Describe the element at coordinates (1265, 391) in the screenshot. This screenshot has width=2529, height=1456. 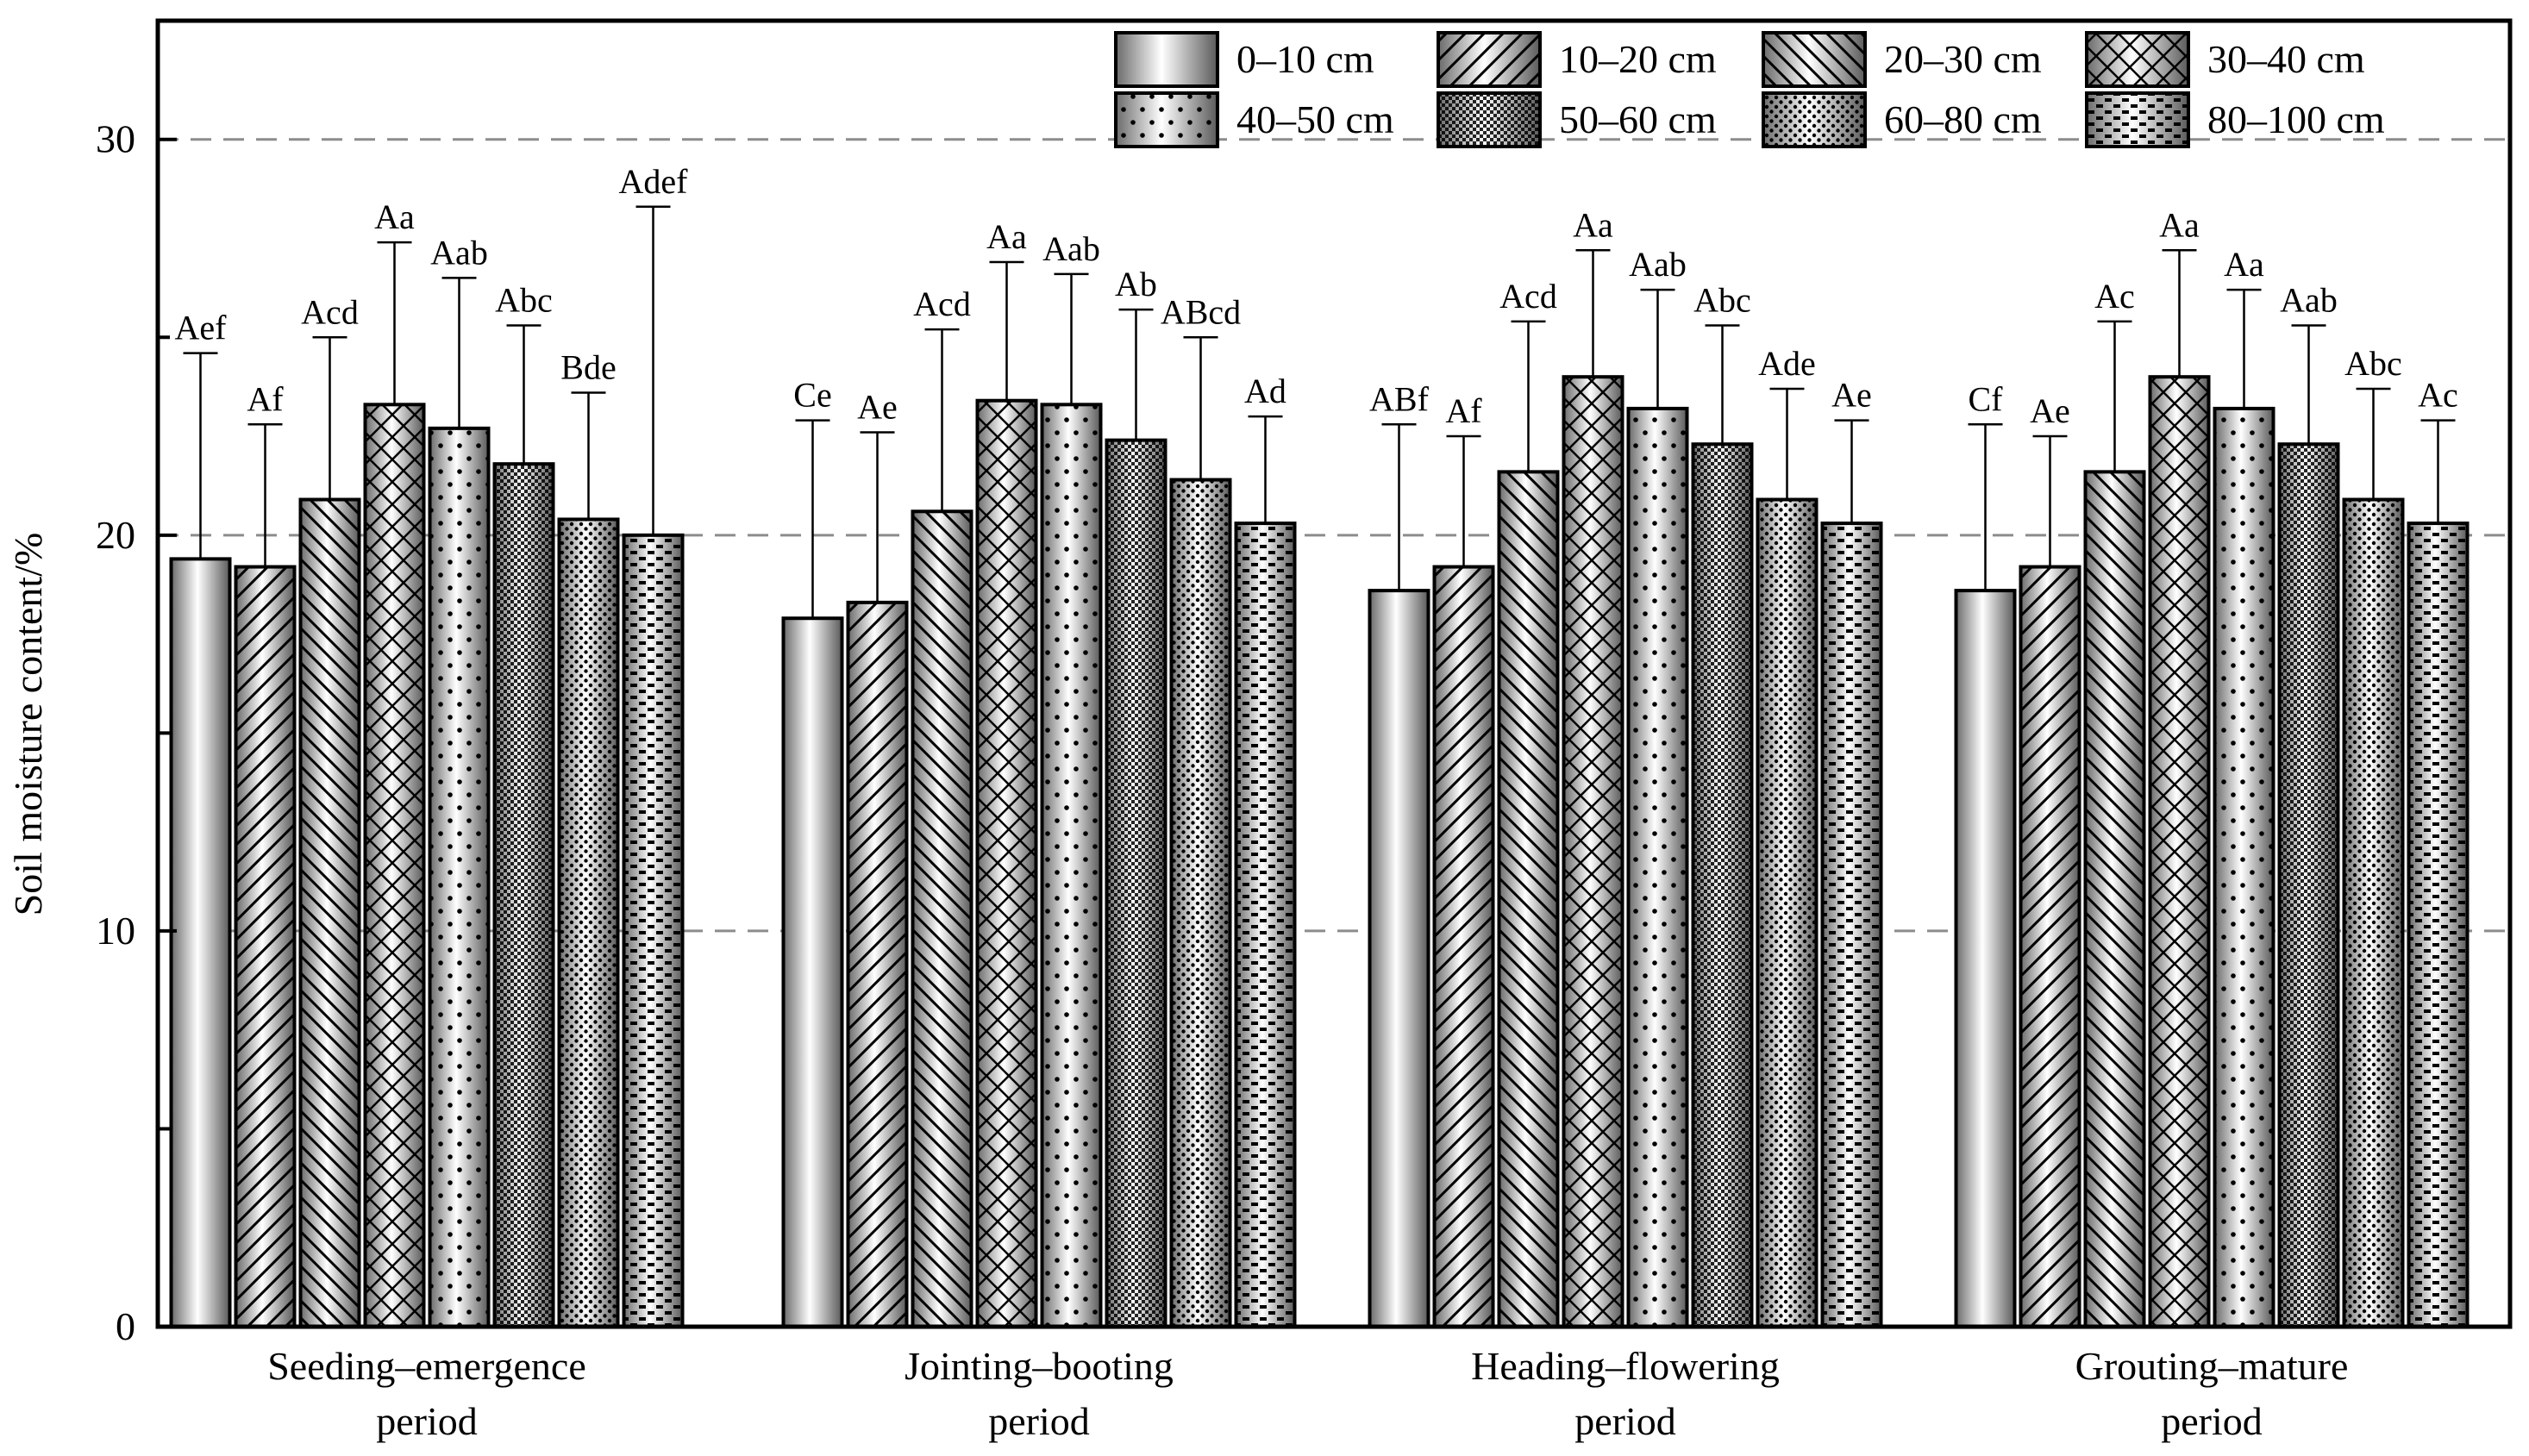
I see `significance-label: Ad` at that location.